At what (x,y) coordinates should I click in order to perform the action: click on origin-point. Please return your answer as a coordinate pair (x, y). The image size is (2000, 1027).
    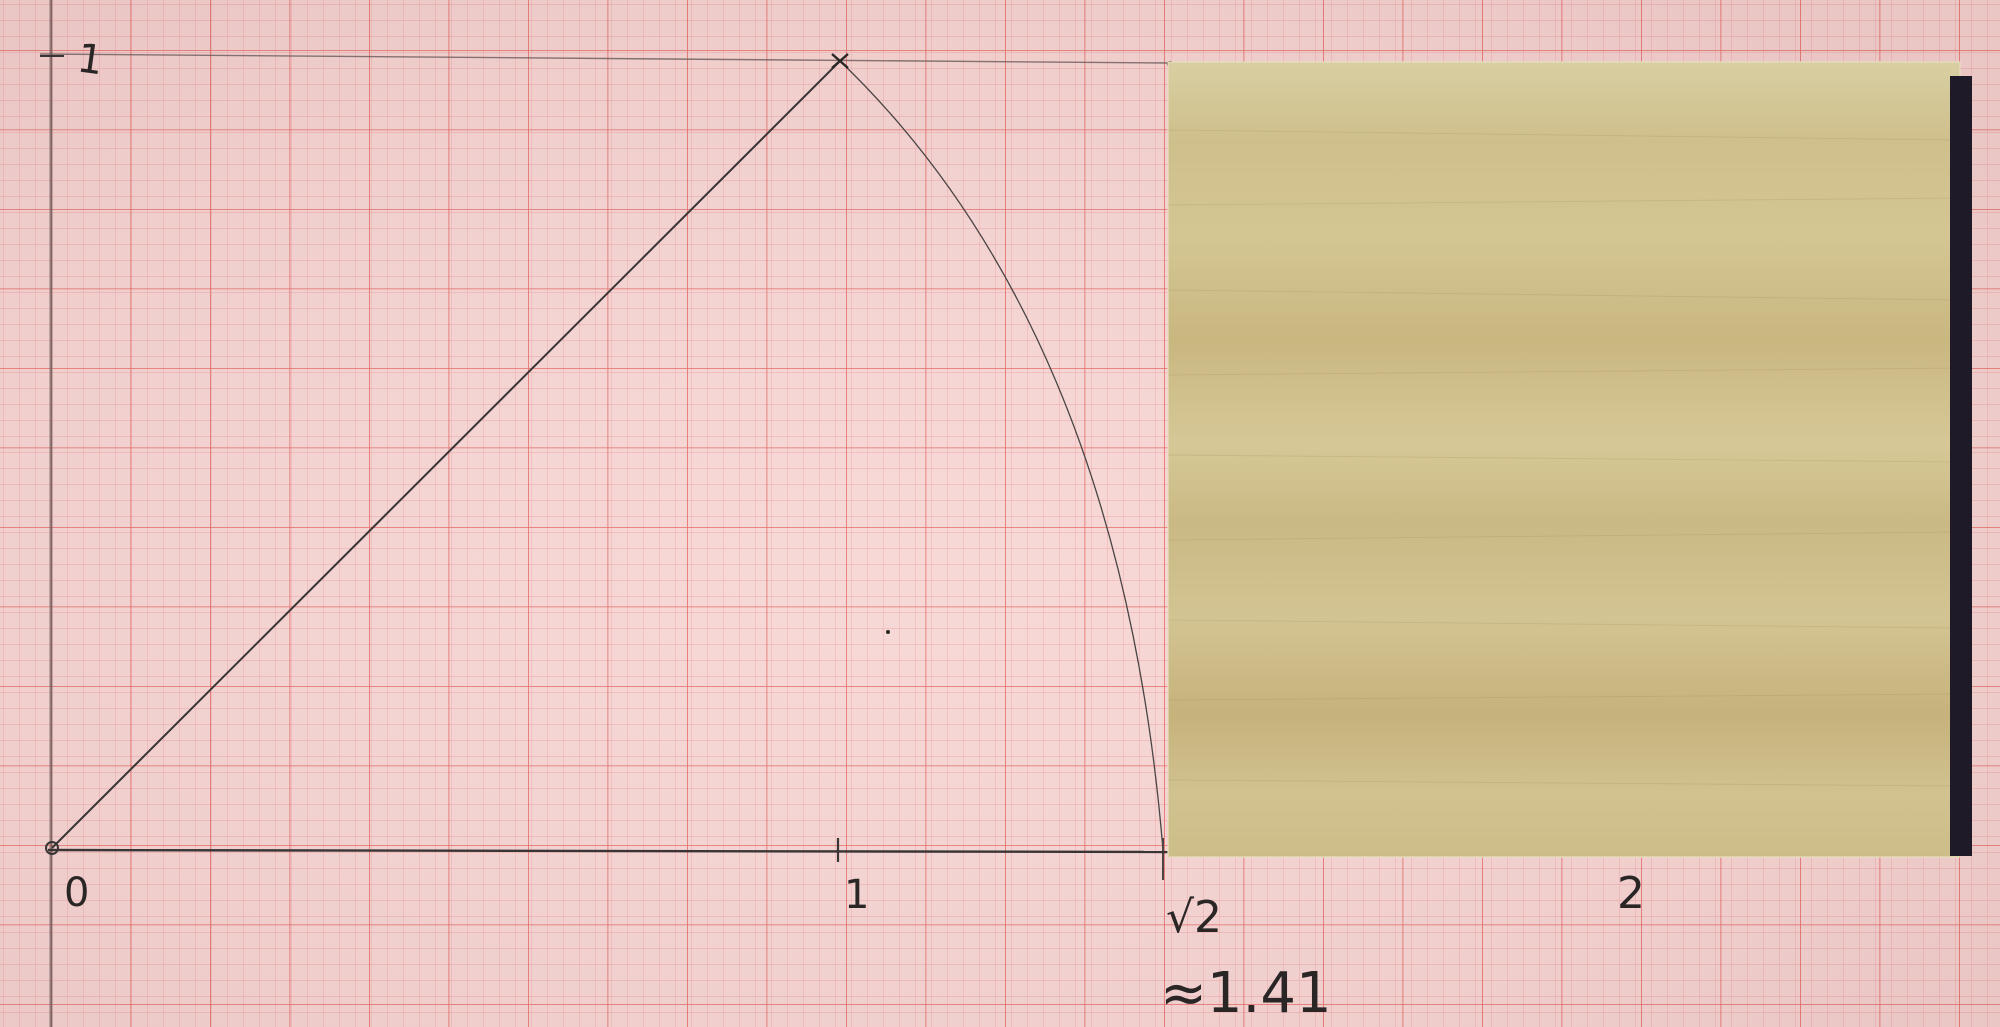
    Looking at the image, I should click on (52, 848).